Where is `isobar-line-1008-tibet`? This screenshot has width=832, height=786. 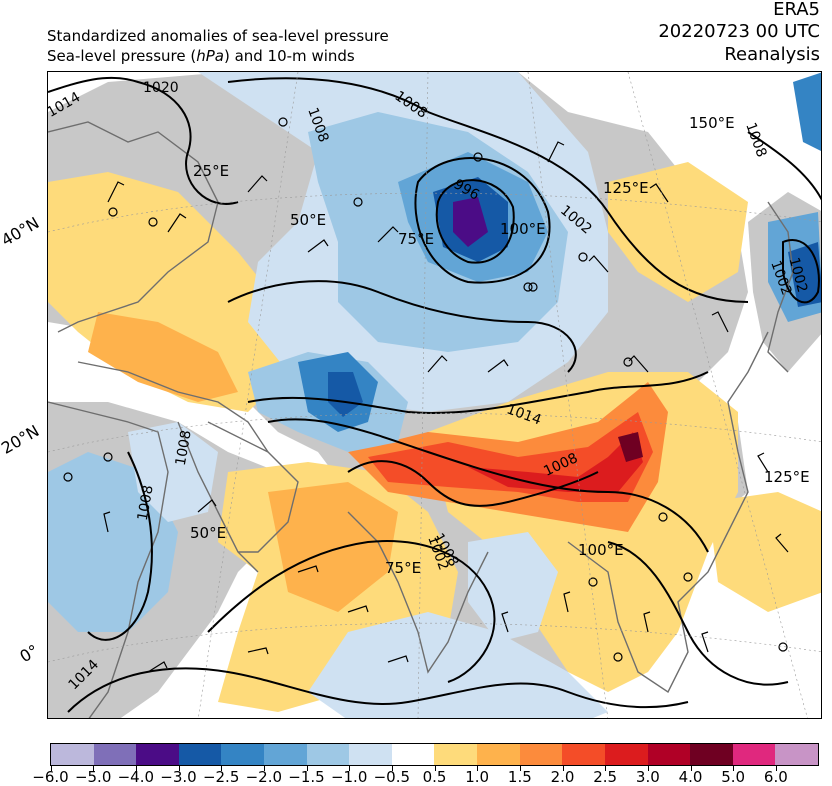
isobar-line-1008-tibet is located at coordinates (488, 485).